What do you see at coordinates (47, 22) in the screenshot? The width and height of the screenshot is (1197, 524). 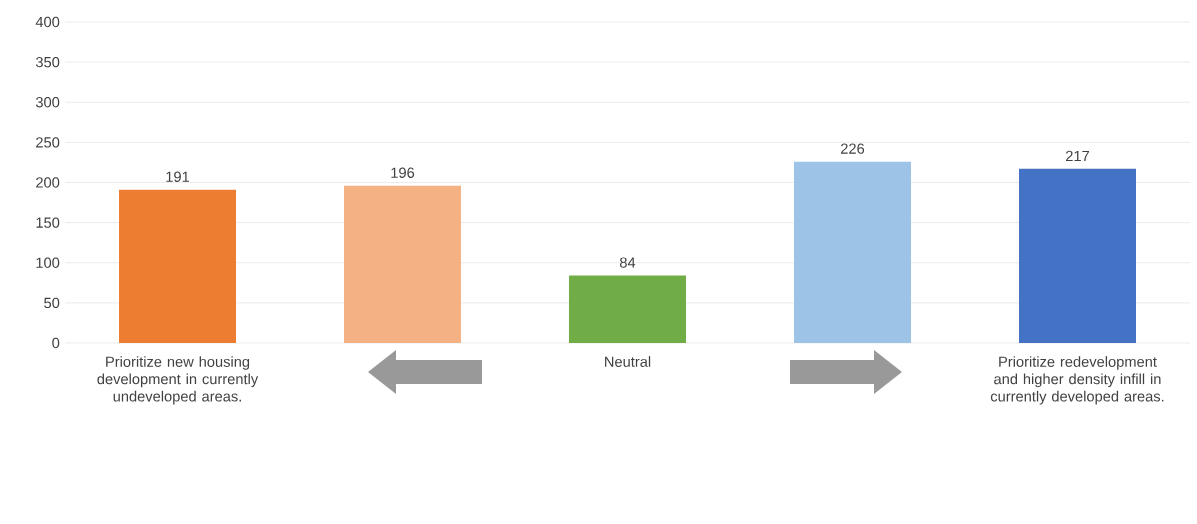 I see `y-tick-label: 400` at bounding box center [47, 22].